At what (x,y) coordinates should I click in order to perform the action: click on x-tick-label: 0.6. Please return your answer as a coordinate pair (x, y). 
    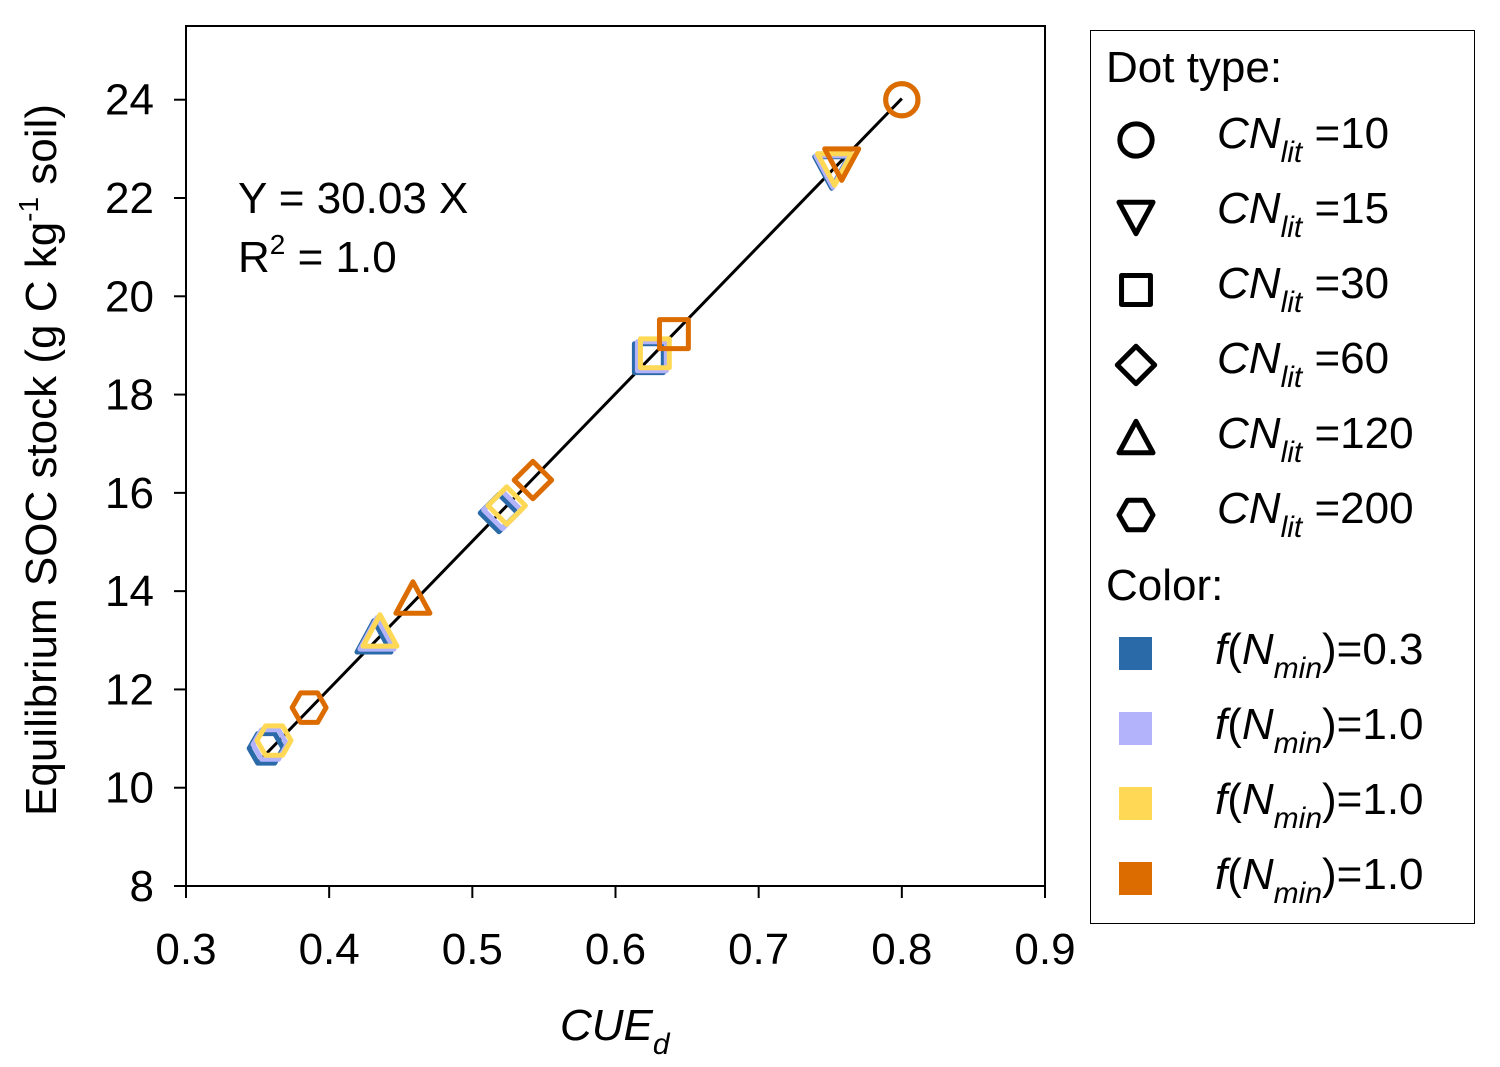
    Looking at the image, I should click on (615, 949).